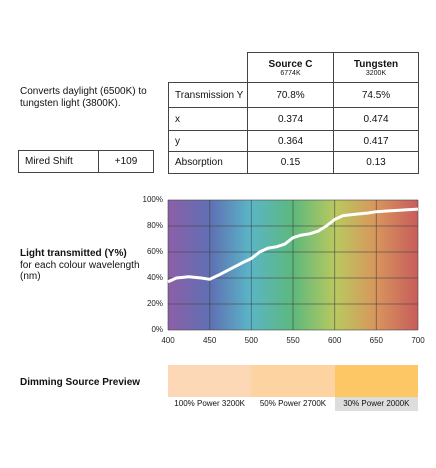 Image resolution: width=436 pixels, height=468 pixels. I want to click on row-label: Transmission Y, so click(208, 95).